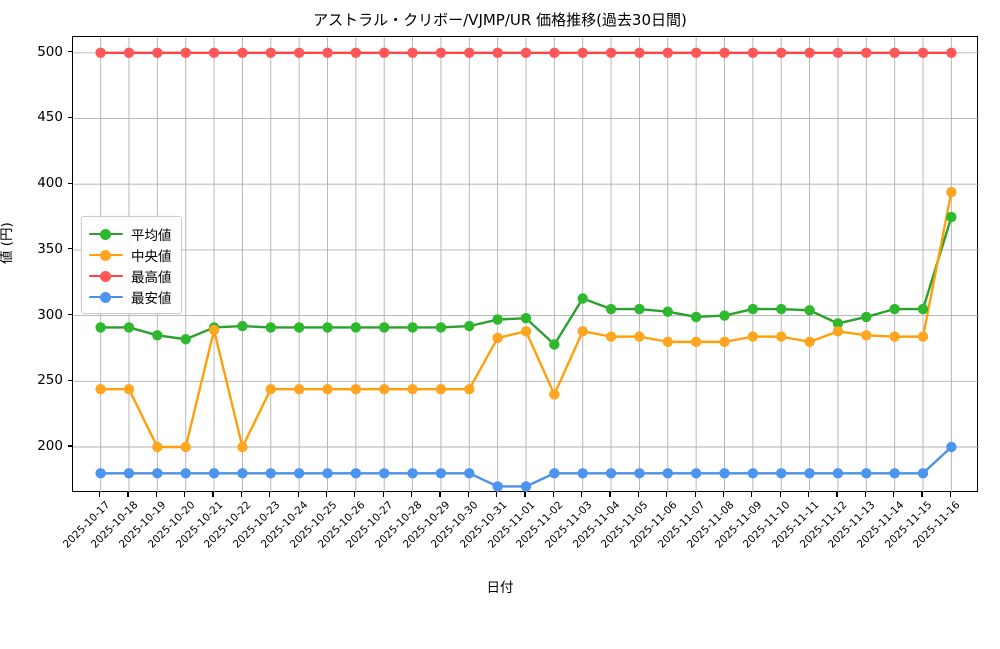 Image resolution: width=1000 pixels, height=649 pixels. What do you see at coordinates (500, 588) in the screenshot?
I see `x-axis-label: 日付` at bounding box center [500, 588].